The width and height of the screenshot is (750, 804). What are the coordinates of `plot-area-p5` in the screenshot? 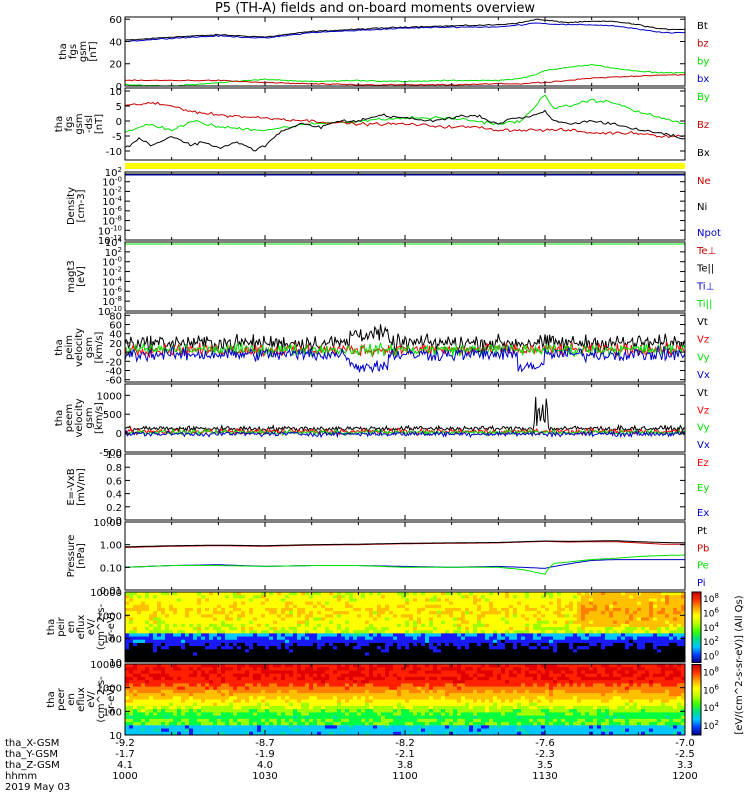 It's located at (405, 348).